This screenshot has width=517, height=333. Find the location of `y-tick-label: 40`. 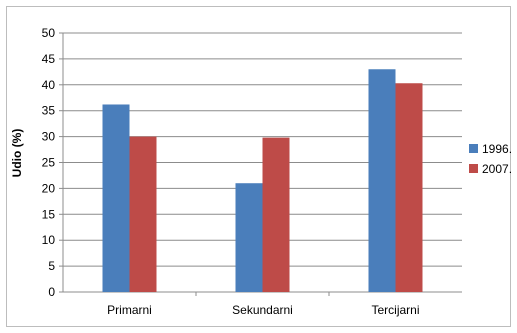

y-tick-label: 40 is located at coordinates (49, 85).